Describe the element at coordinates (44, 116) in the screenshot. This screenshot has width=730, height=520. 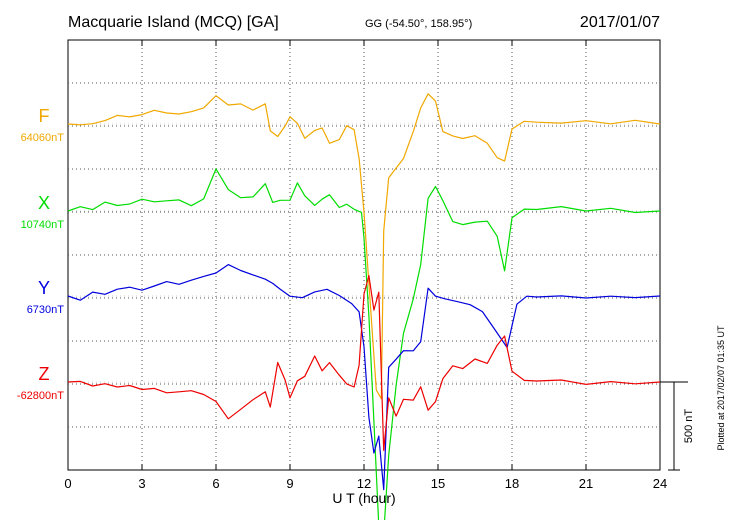
I see `series-name-f: F` at that location.